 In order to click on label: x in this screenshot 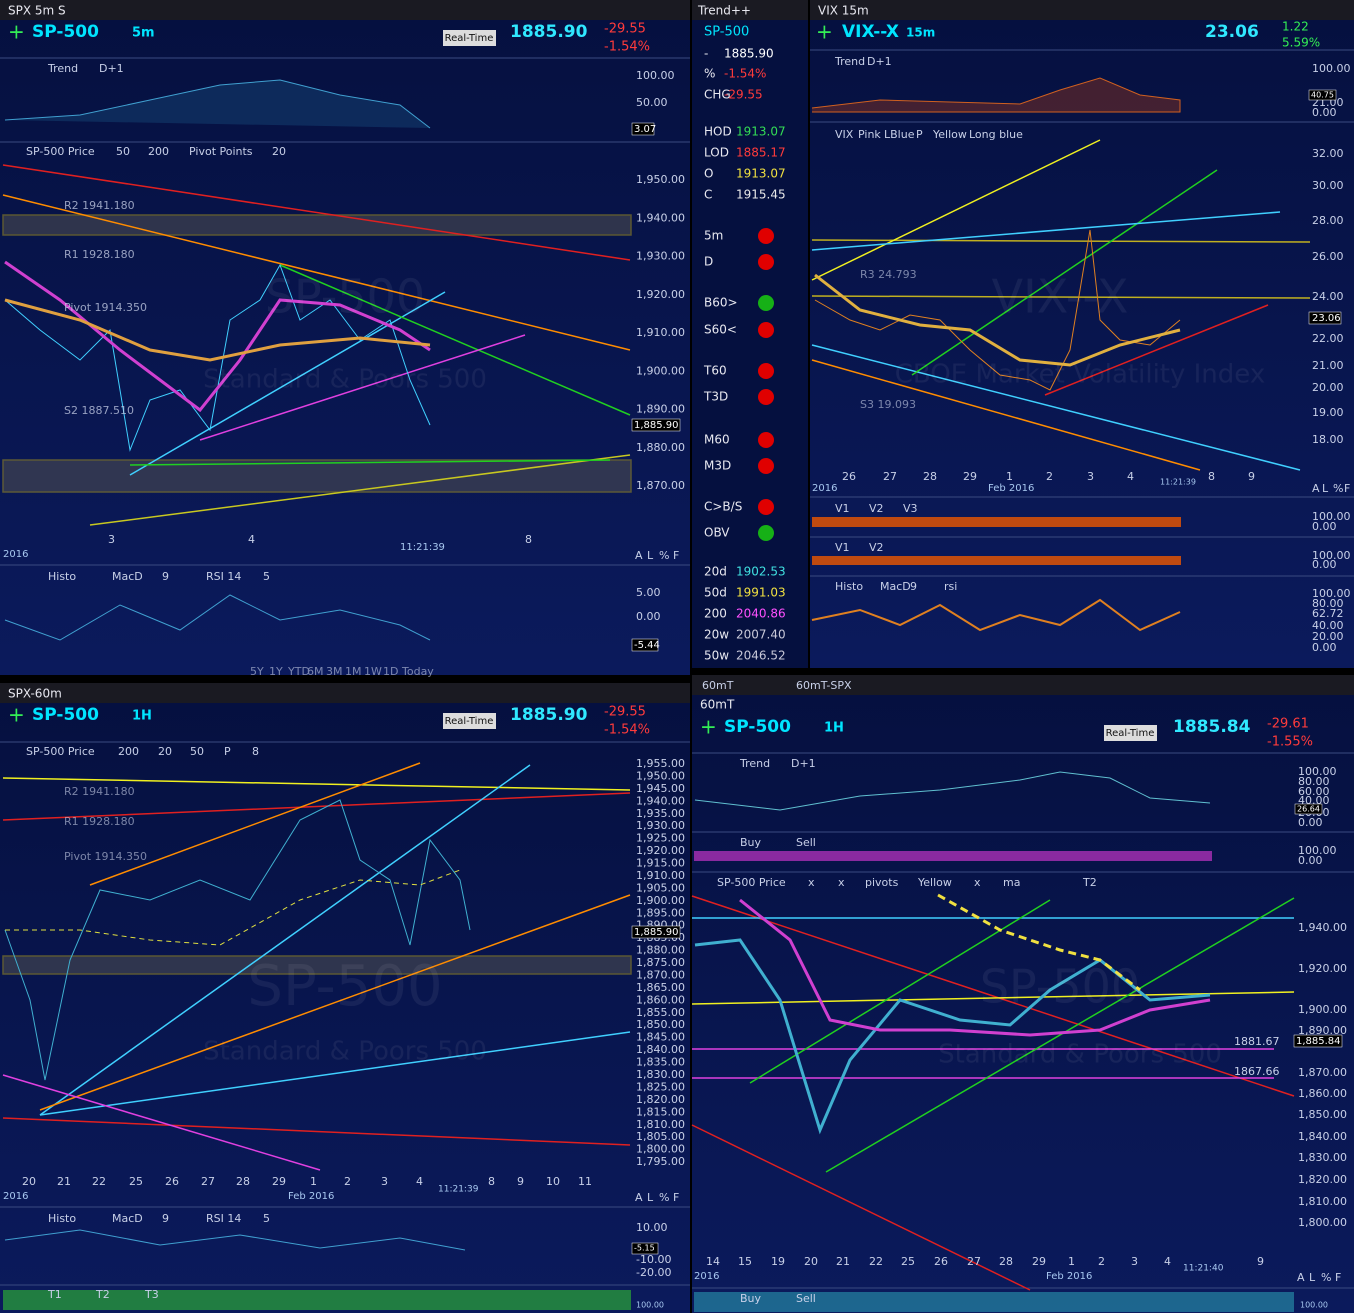, I will do `click(811, 882)`.